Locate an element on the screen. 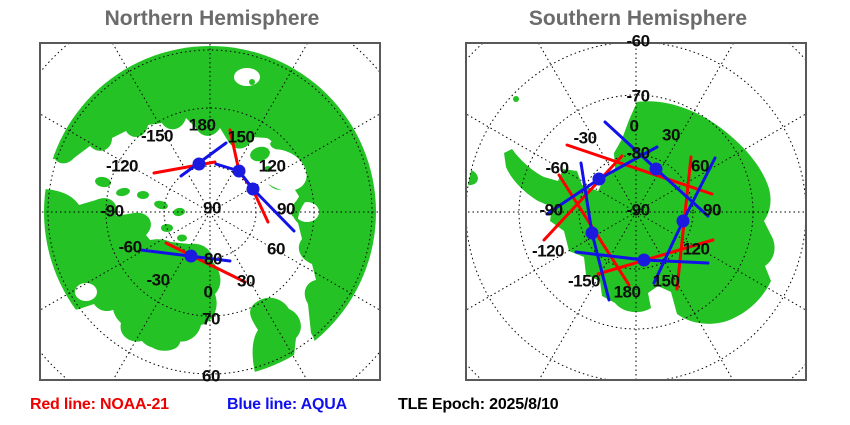 The width and height of the screenshot is (850, 425). sh-satellite-dots is located at coordinates (637, 214).